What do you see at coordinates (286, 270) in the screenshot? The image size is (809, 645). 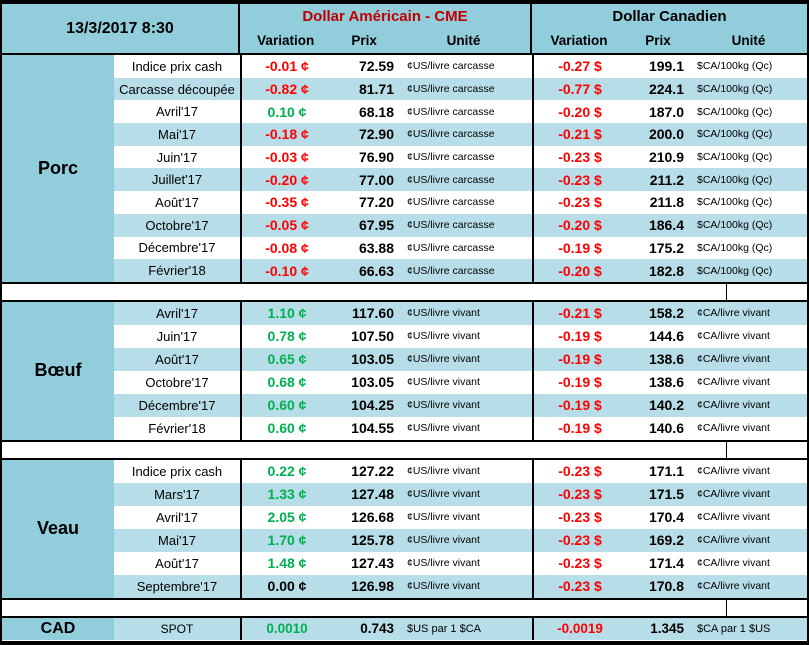 I see `us-variation-cell: -0.10 ¢` at bounding box center [286, 270].